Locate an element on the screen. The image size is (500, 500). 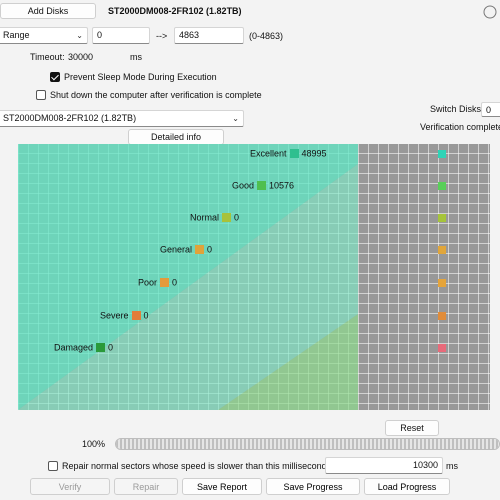
reset-button: Reset is located at coordinates (412, 428).